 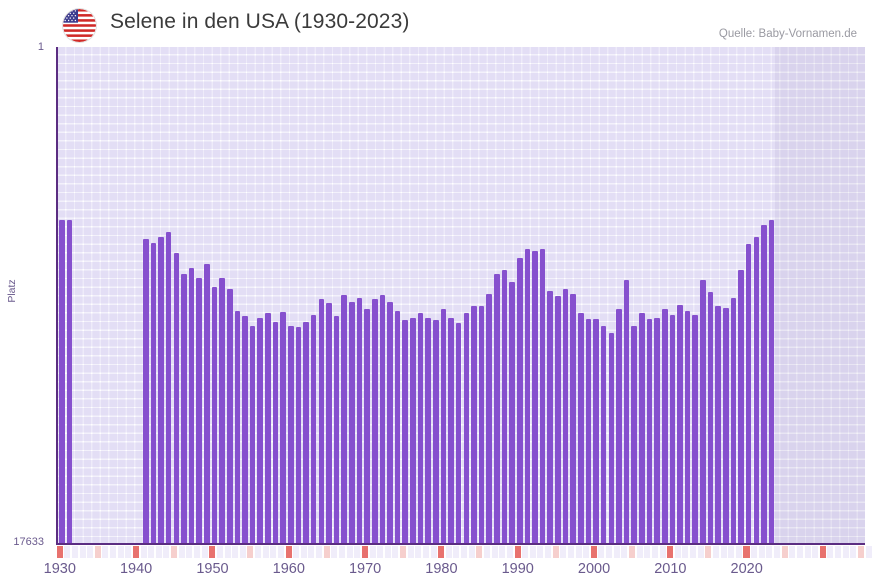 I want to click on y-axis-top-tick: 1, so click(x=40, y=47).